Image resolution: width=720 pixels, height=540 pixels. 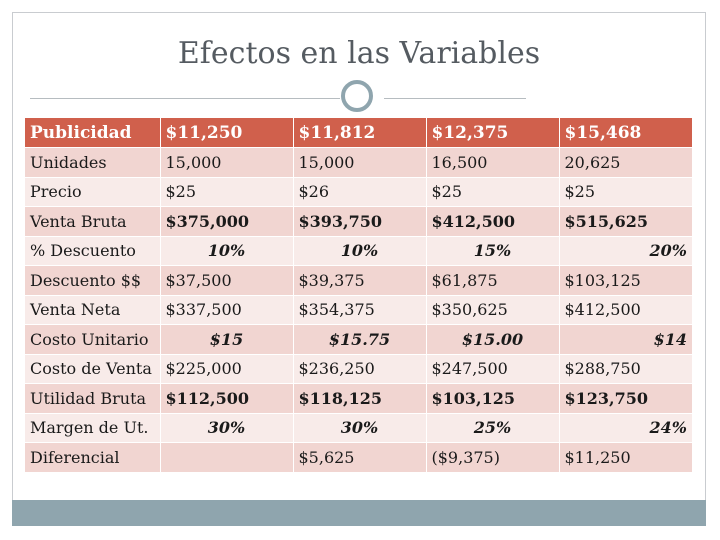 I want to click on table-cell: 25%, so click(x=492, y=428).